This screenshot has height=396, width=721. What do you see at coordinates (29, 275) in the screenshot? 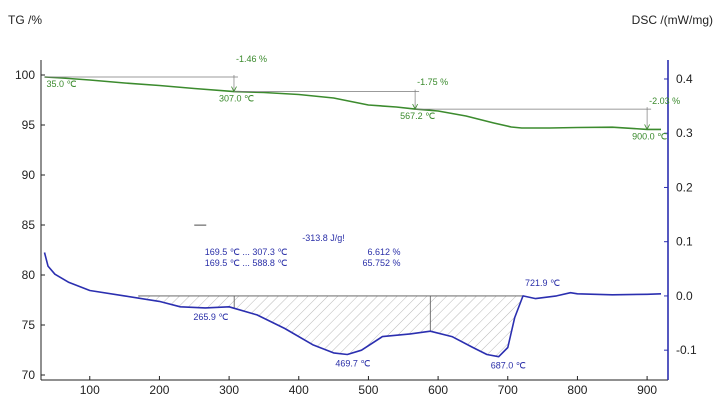
I see `left-tick-label: 80` at bounding box center [29, 275].